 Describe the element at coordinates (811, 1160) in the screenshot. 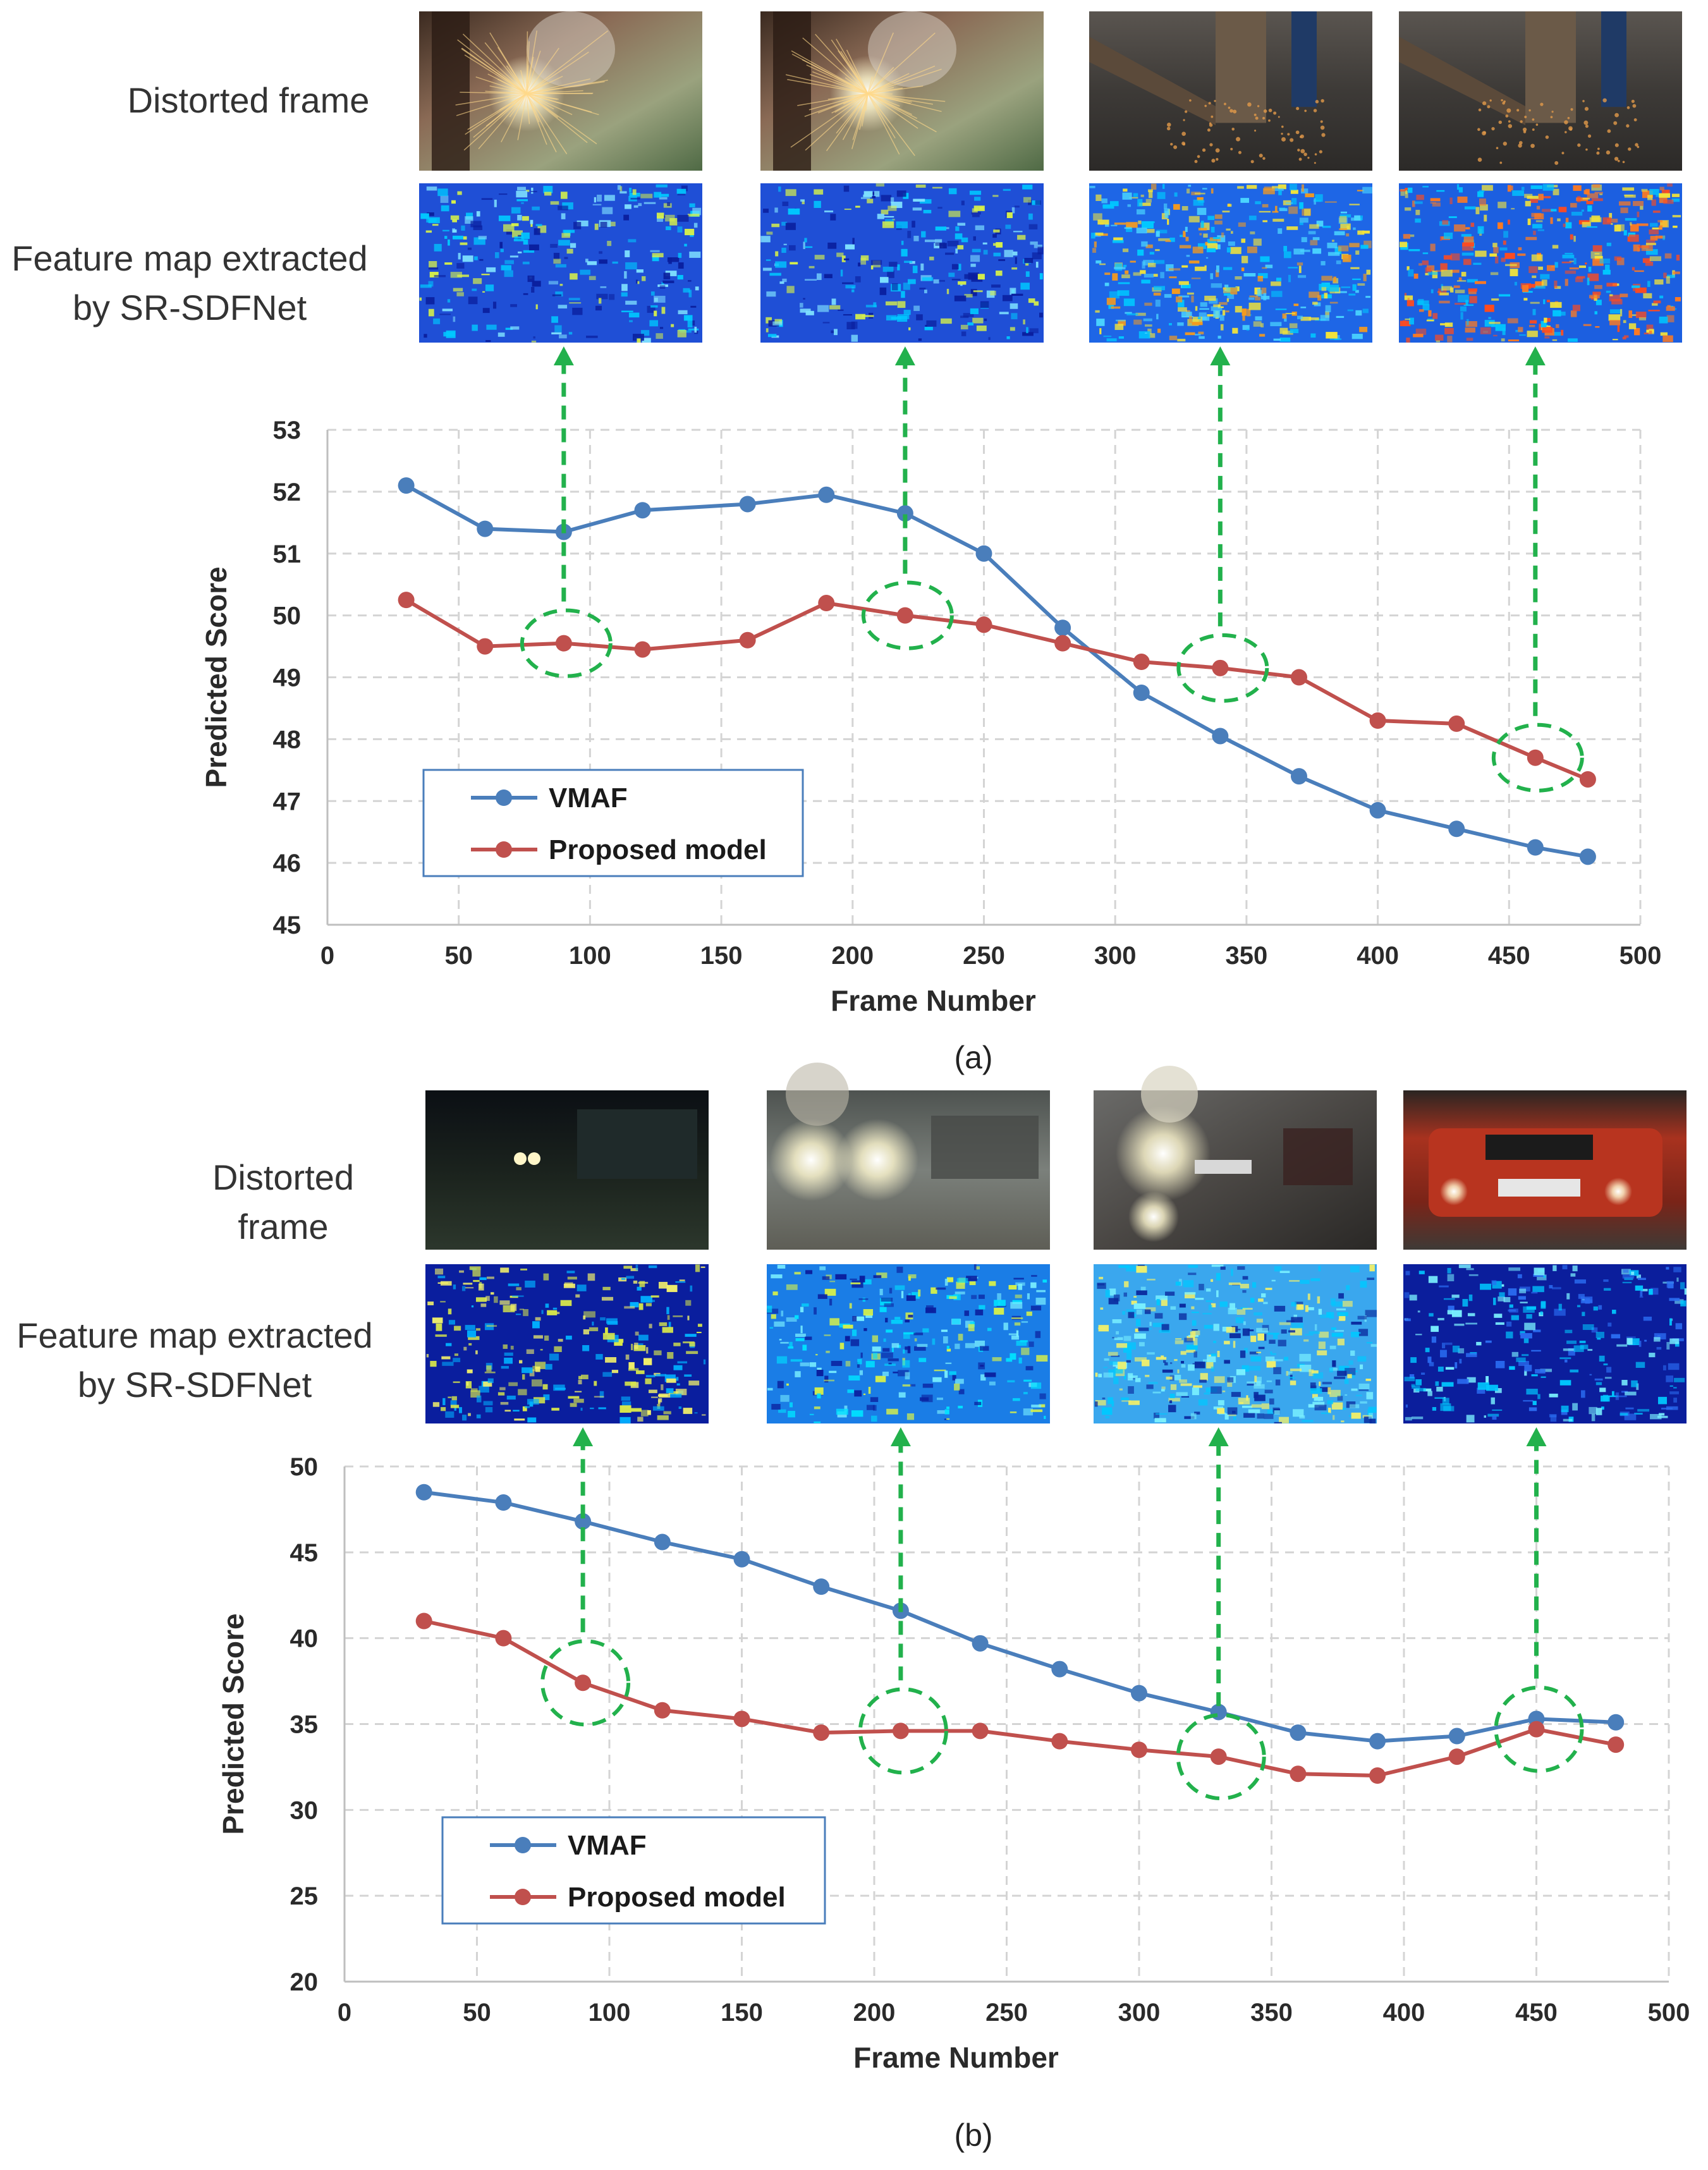

I see `headlight-glow` at that location.